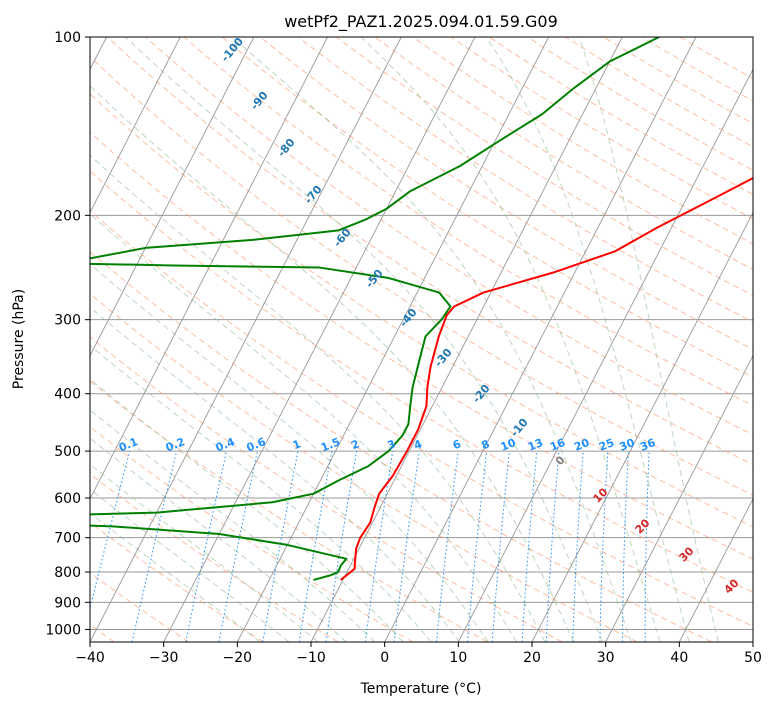 The width and height of the screenshot is (775, 712). Describe the element at coordinates (535, 445) in the screenshot. I see `mixing-ratio-label: 13` at that location.